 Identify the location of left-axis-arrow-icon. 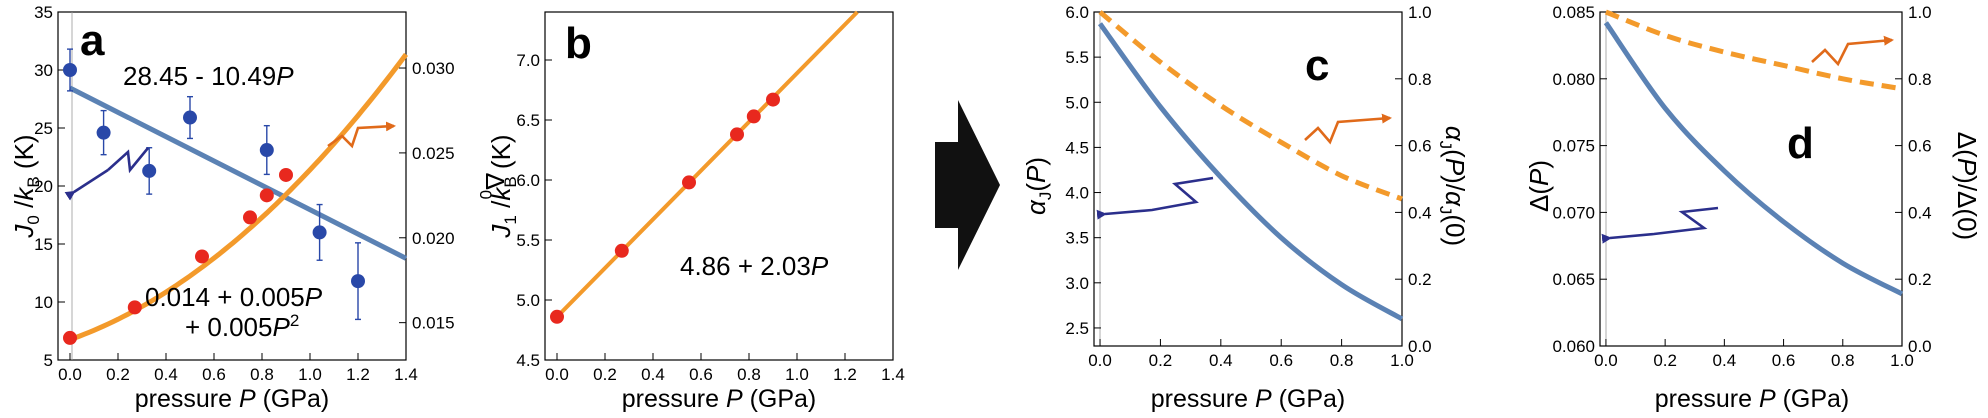
(86, 184).